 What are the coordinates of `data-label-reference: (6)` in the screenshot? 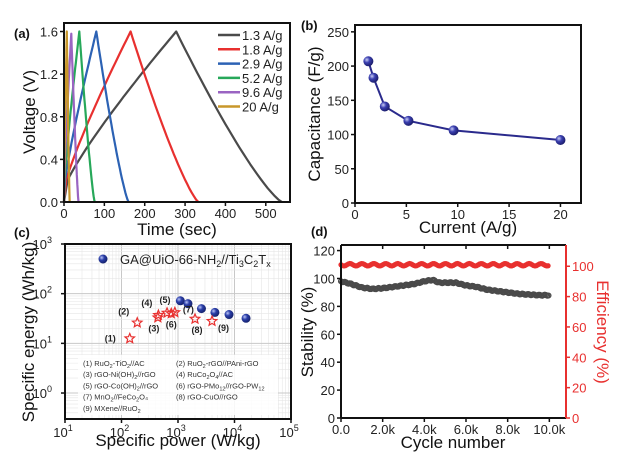 It's located at (171, 324).